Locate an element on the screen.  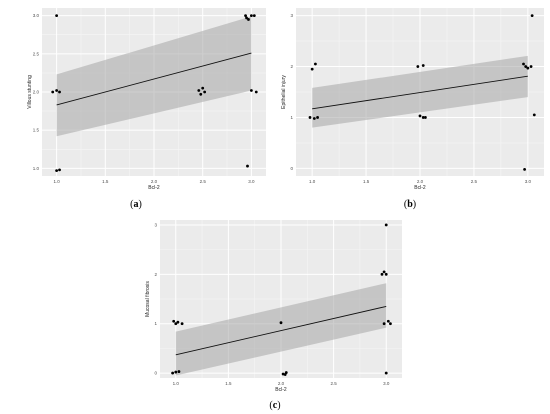
y-tick-label: 2.0 is located at coordinates (36, 92).